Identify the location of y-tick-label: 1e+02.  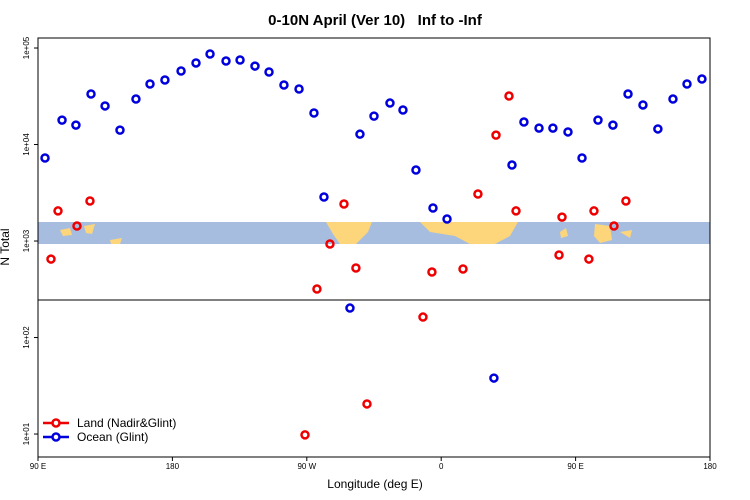
(26, 337).